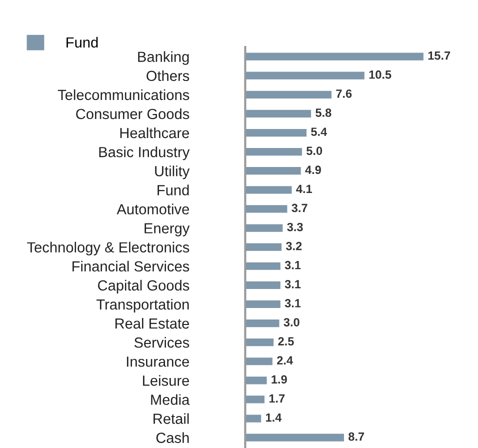 The width and height of the screenshot is (478, 448). I want to click on y-tick-label: Technology & Electronics, so click(108, 249).